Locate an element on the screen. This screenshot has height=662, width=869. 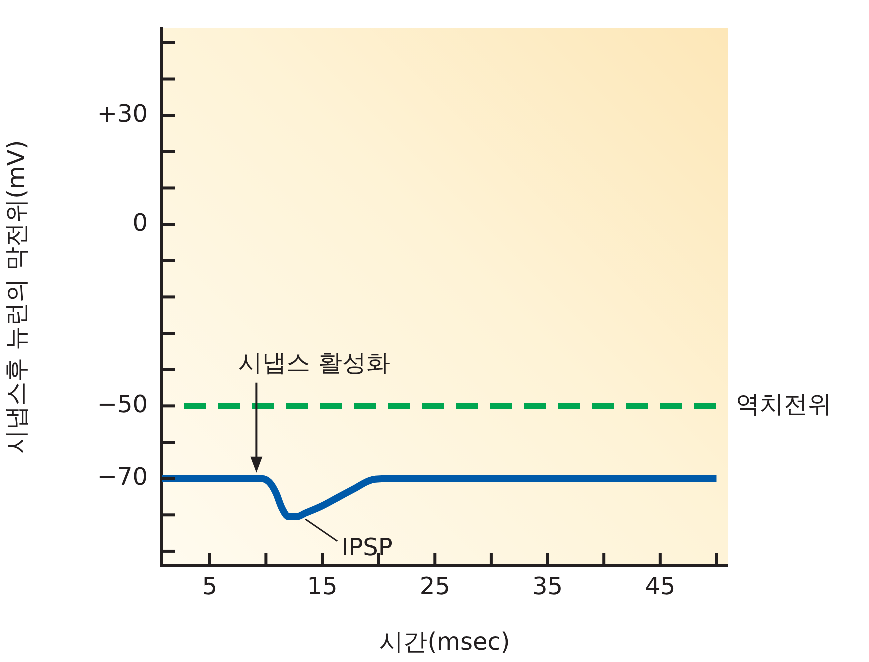
y-axis-title: 시냅스후 뉴런의 막전위(mV) is located at coordinates (16, 297).